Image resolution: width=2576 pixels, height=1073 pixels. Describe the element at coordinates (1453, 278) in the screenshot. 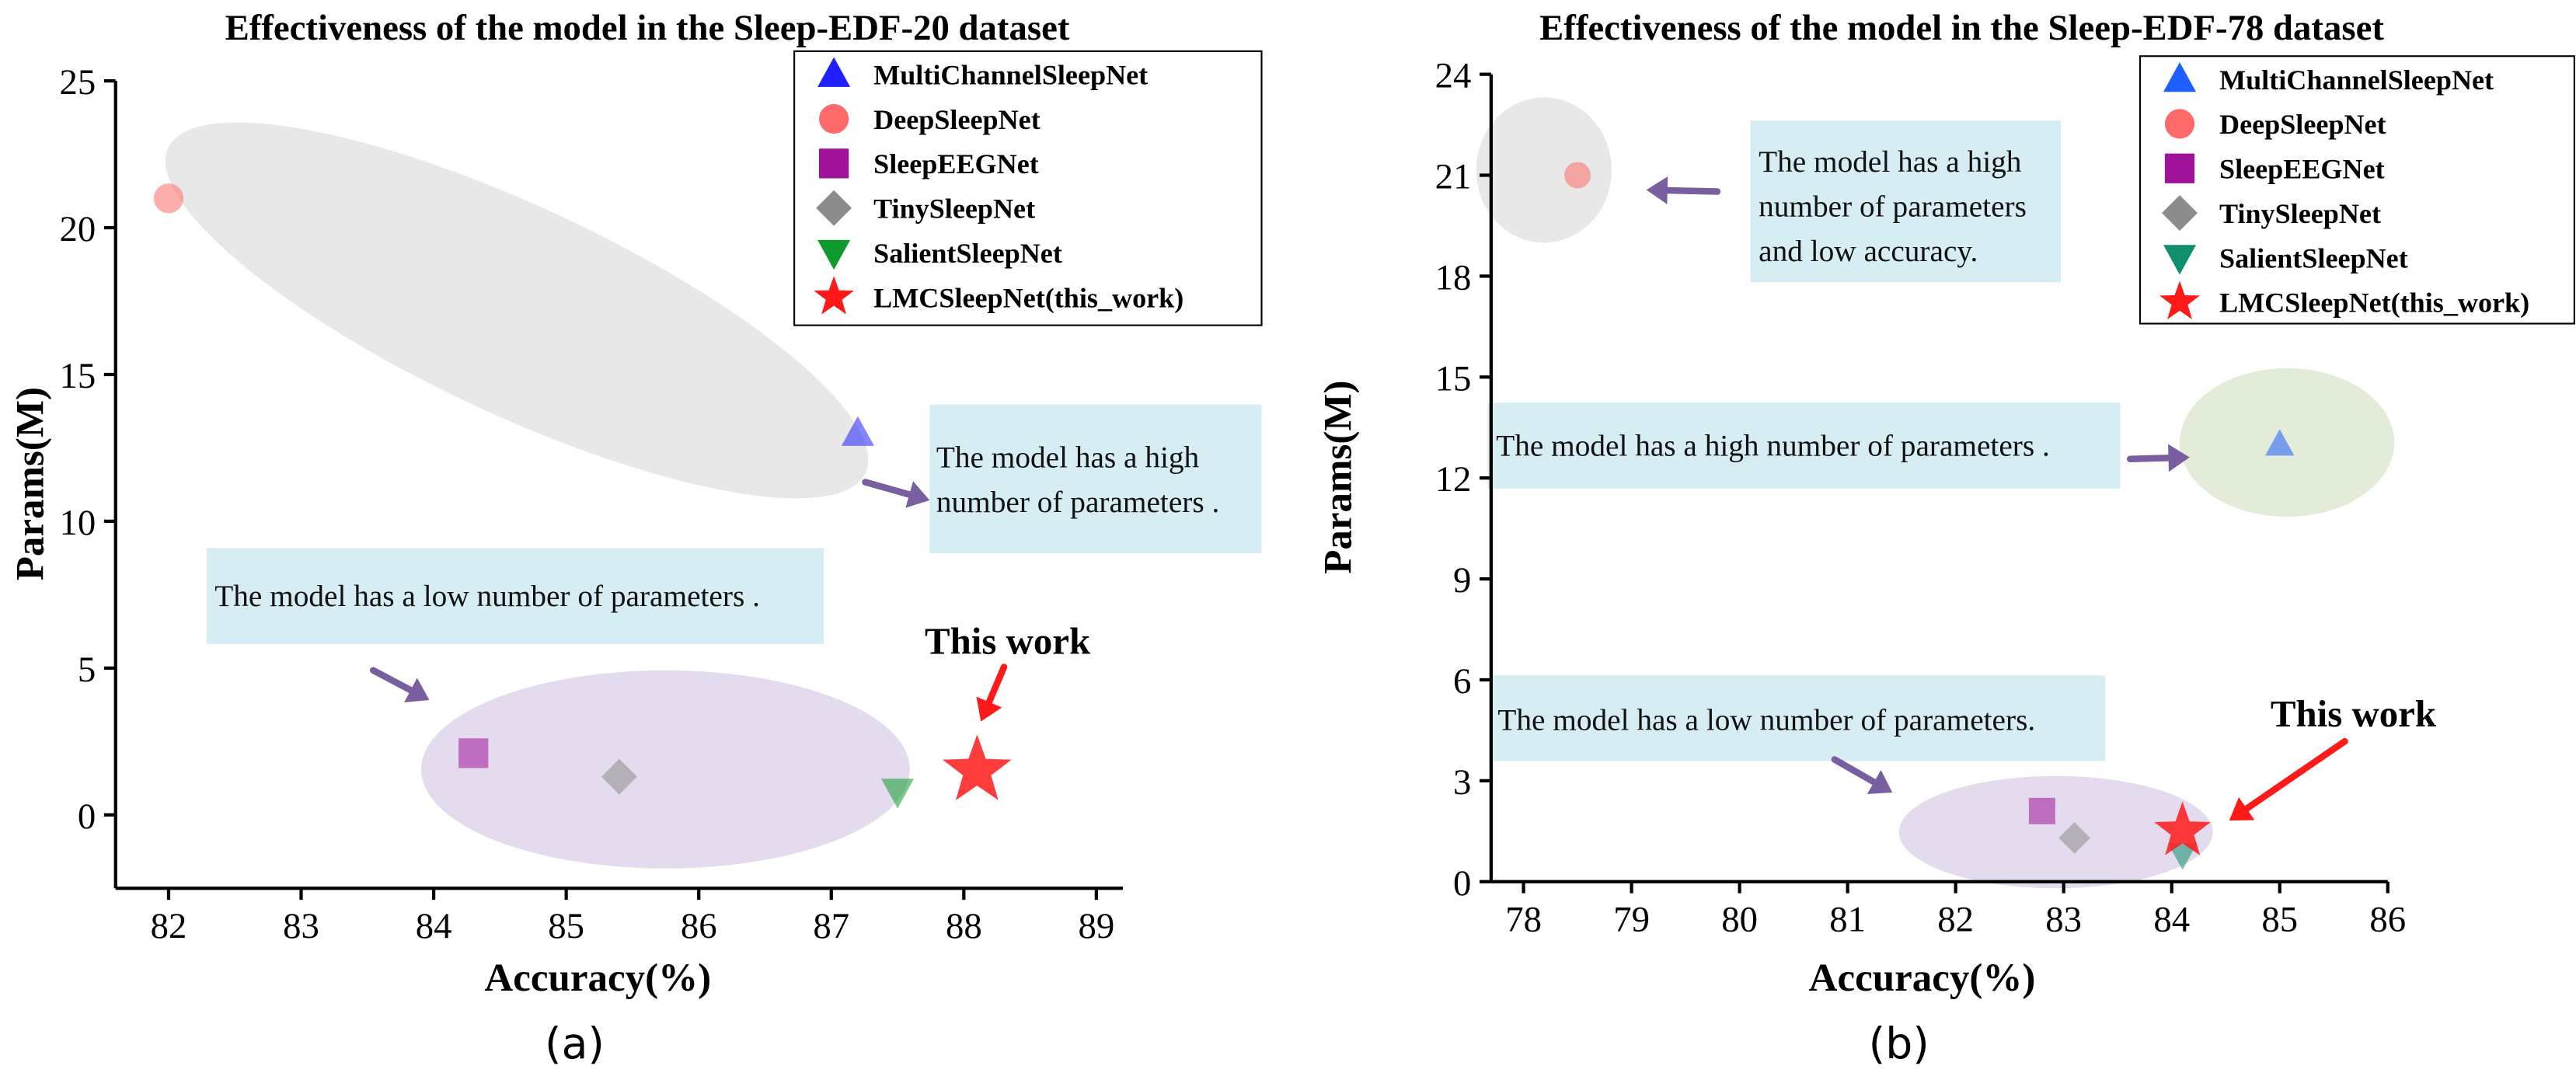

I see `y-tick-label: 18` at that location.